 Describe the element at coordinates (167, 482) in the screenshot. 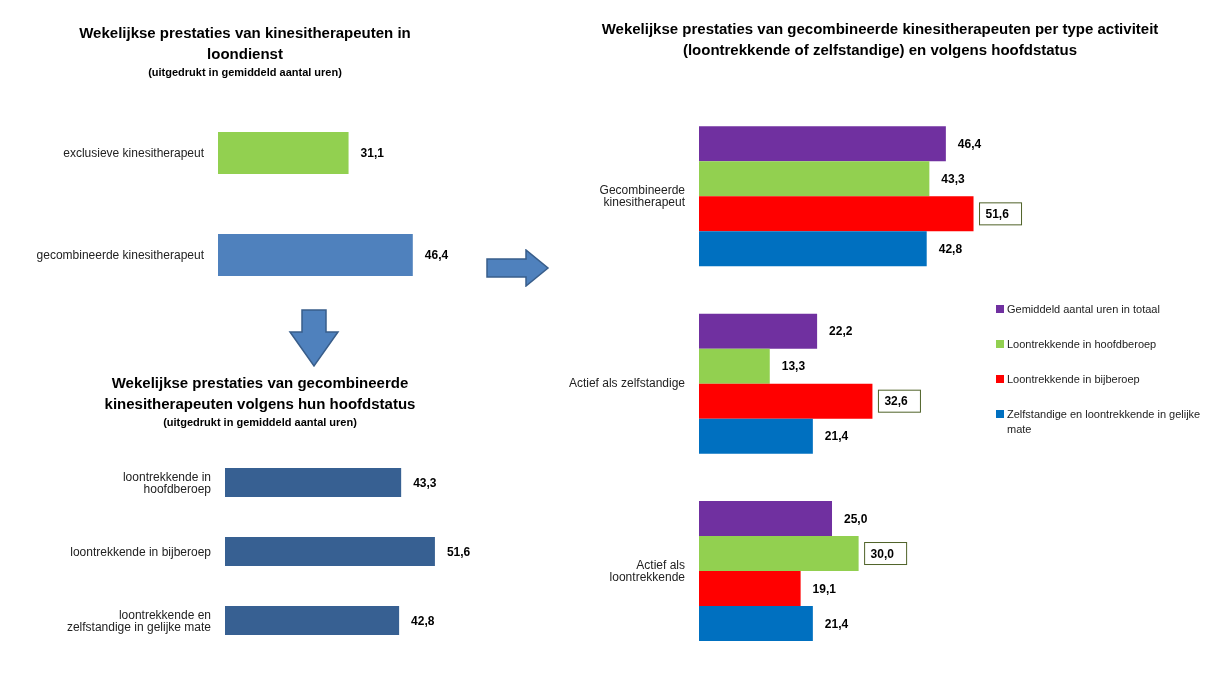

I see `y-tick-label: loontrekkende in hoofdberoep` at that location.